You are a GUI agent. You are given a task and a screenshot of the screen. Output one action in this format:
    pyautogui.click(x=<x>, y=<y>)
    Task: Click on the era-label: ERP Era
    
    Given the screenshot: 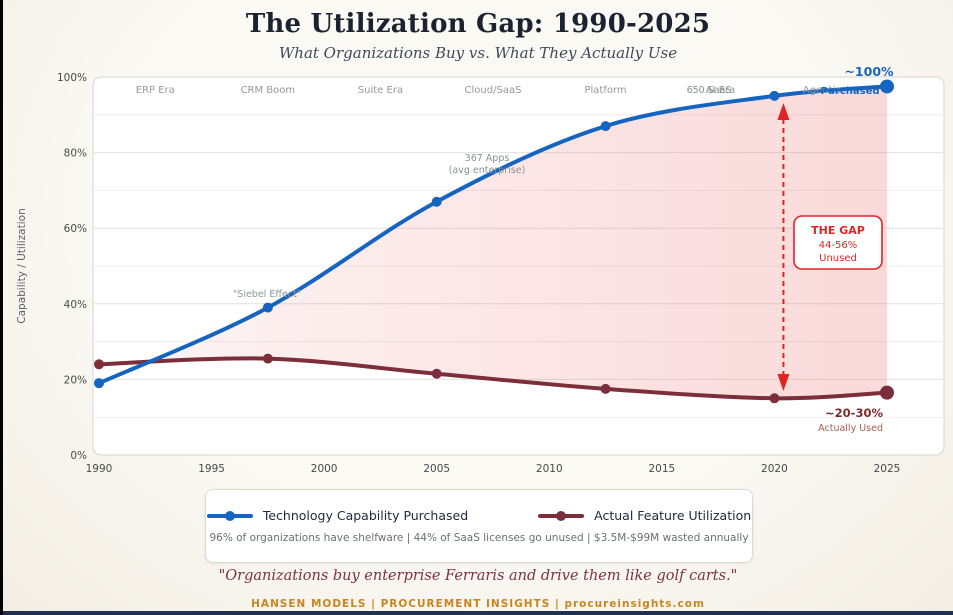 What is the action you would take?
    pyautogui.click(x=155, y=90)
    